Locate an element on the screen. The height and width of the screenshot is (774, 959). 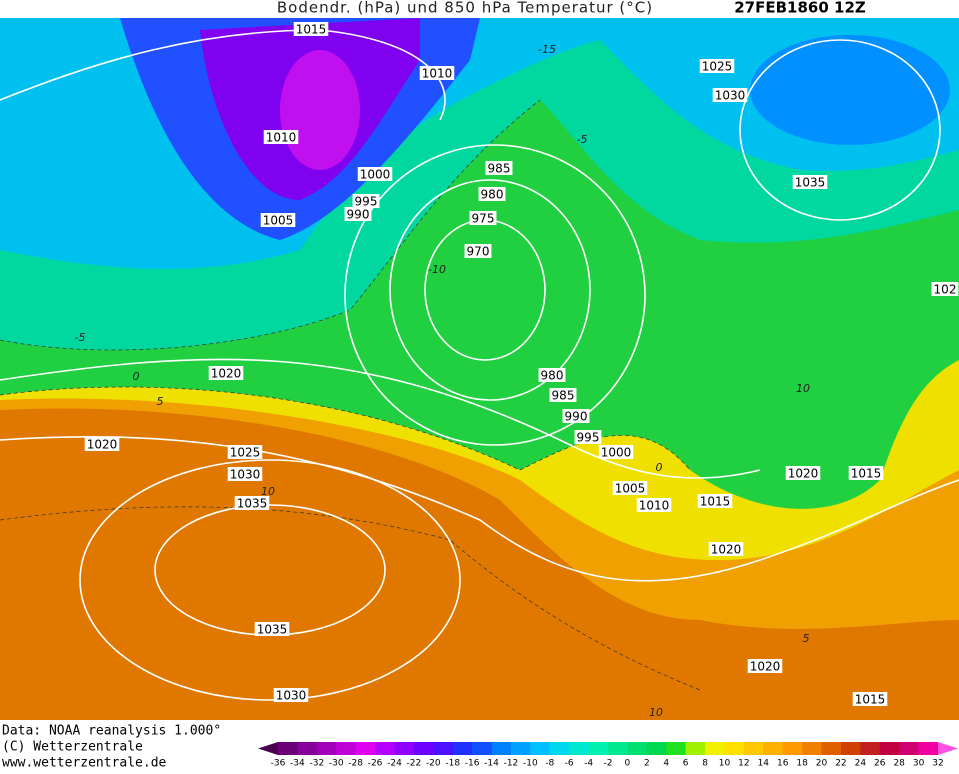
colorbar-tick-label: -24 is located at coordinates (394, 764).